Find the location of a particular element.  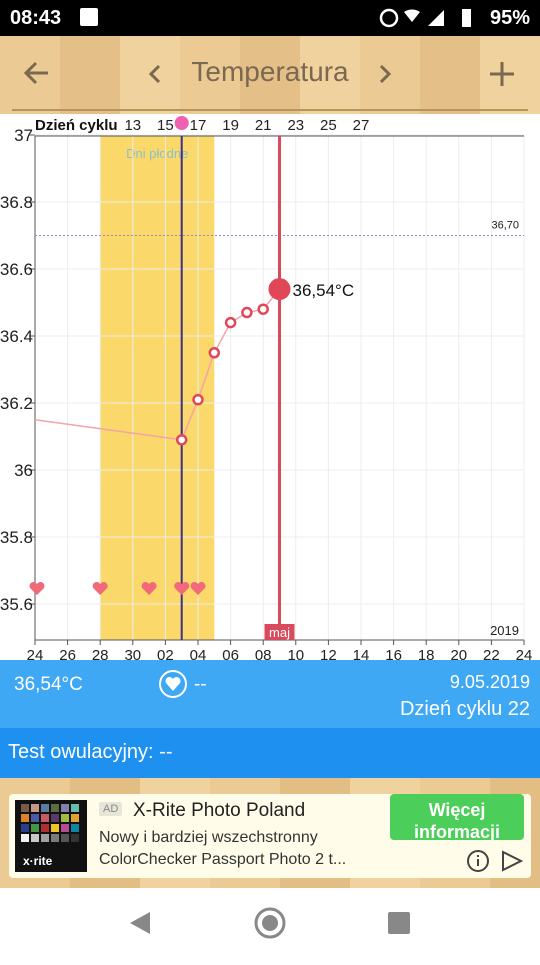

year-label: 2019 is located at coordinates (504, 630).